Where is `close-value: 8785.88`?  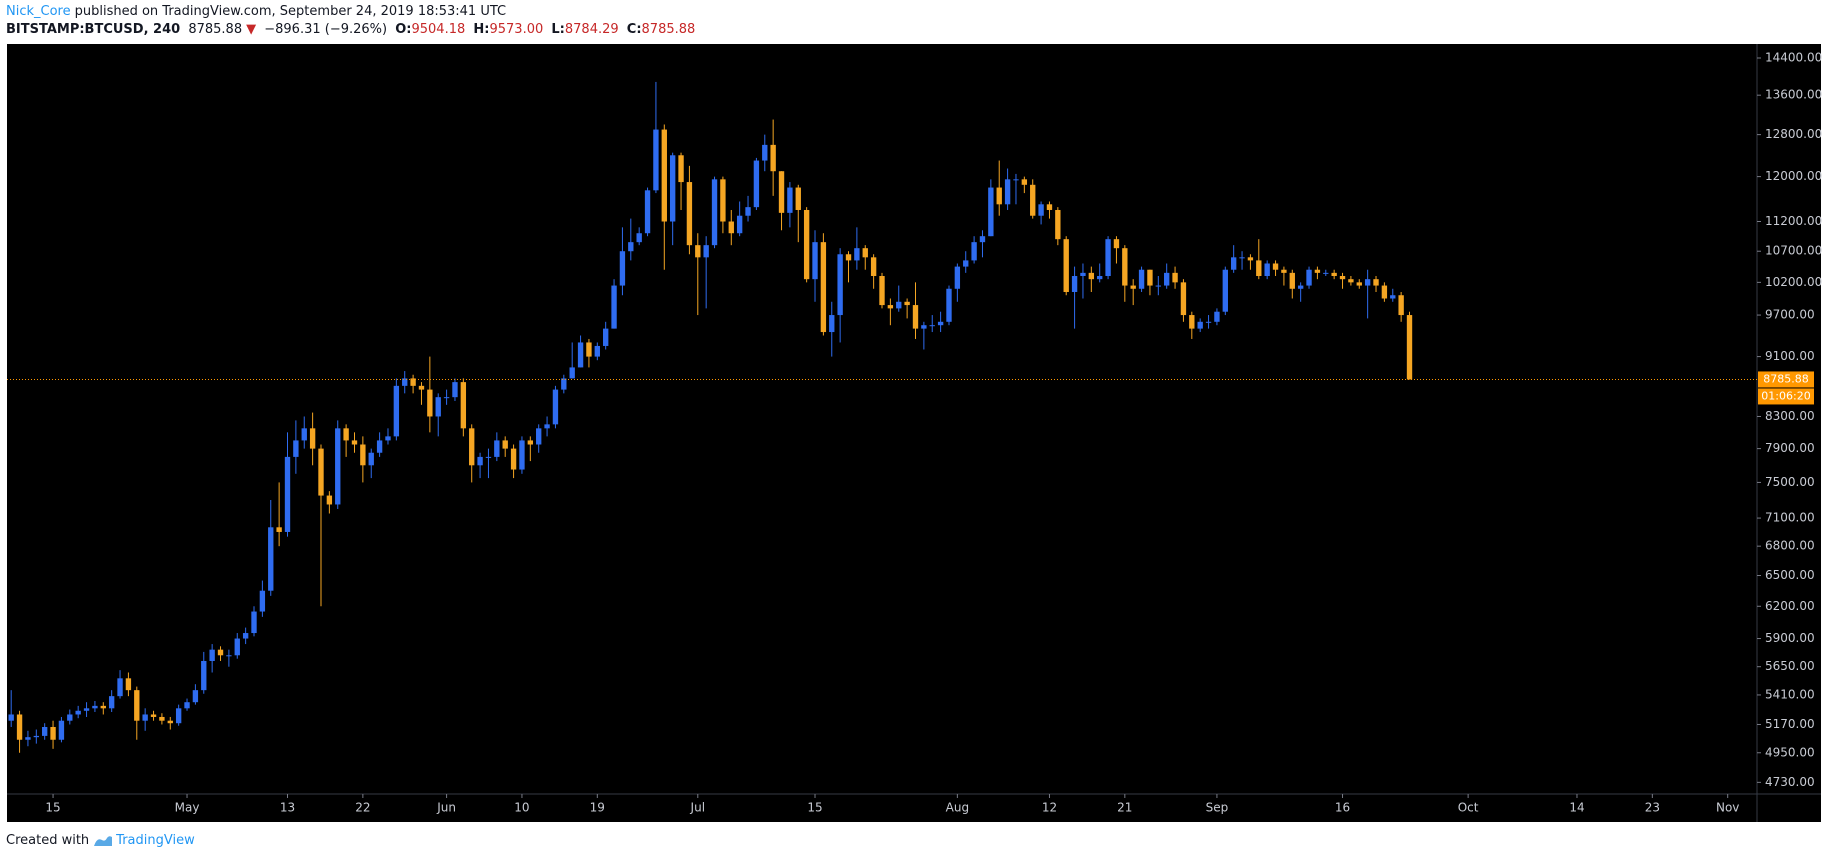
close-value: 8785.88 is located at coordinates (668, 29).